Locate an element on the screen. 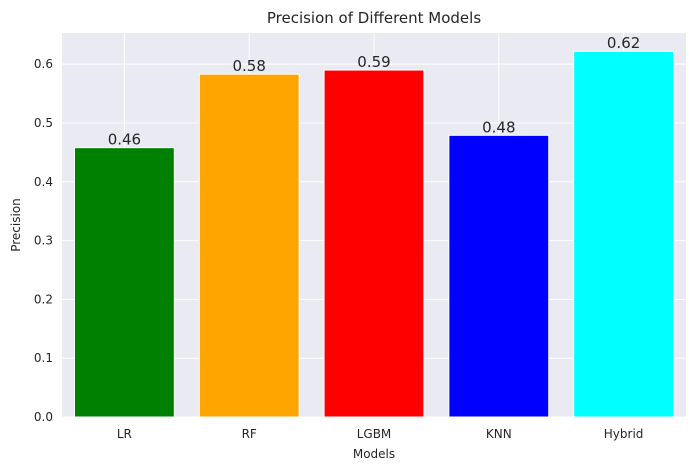 This screenshot has width=691, height=470. x-tick-label: Hybrid is located at coordinates (624, 434).